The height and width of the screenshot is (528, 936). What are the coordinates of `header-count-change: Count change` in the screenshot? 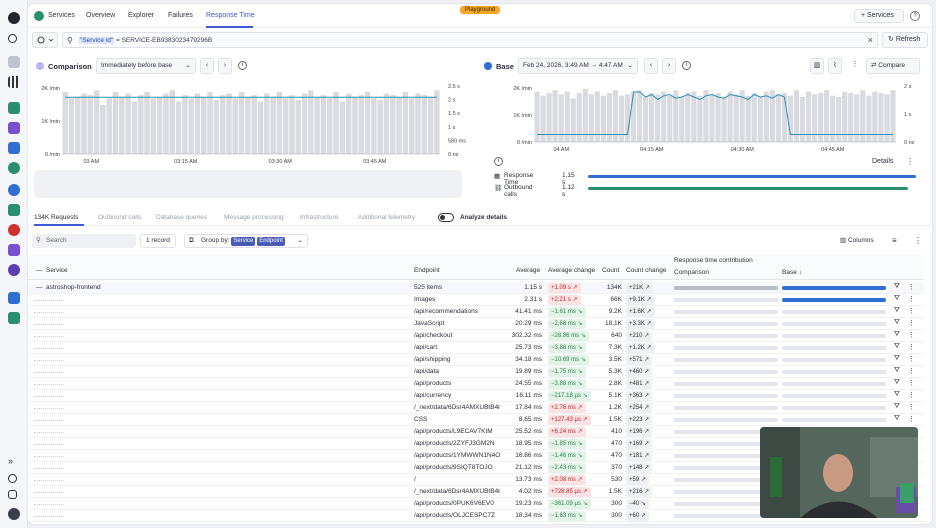 It's located at (646, 270).